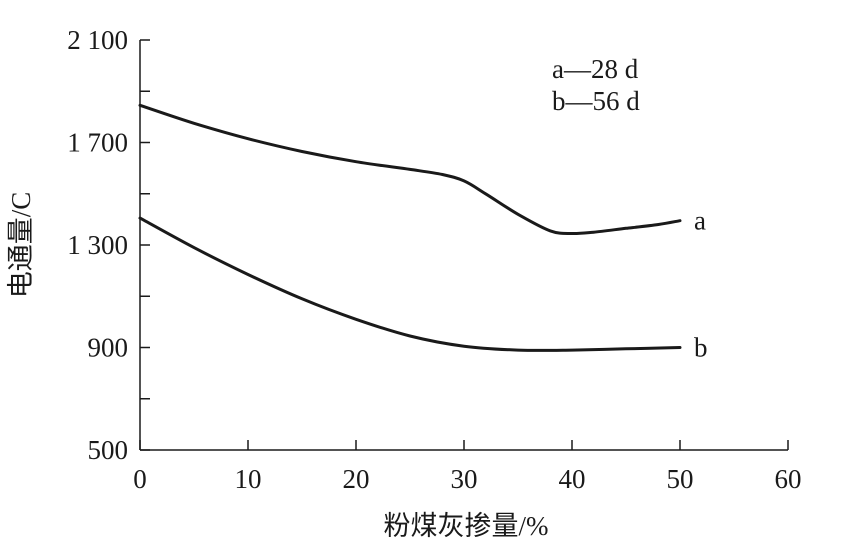 Image resolution: width=844 pixels, height=553 pixels. I want to click on y-tick-label: 500, so click(108, 450).